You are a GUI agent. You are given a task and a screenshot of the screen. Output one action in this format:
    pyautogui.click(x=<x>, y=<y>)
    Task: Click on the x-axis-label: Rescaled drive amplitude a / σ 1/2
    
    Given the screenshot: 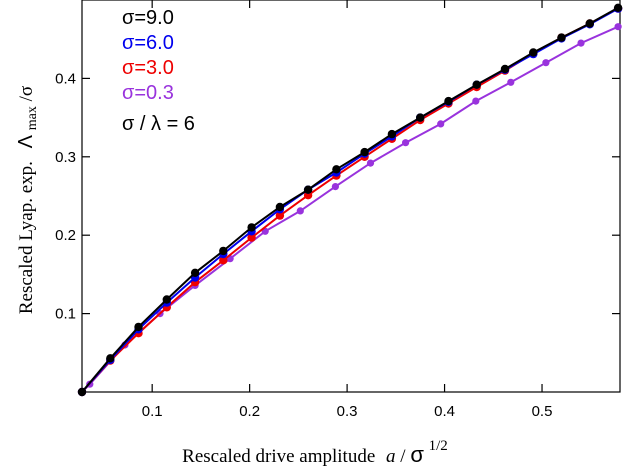 What is the action you would take?
    pyautogui.click(x=315, y=452)
    